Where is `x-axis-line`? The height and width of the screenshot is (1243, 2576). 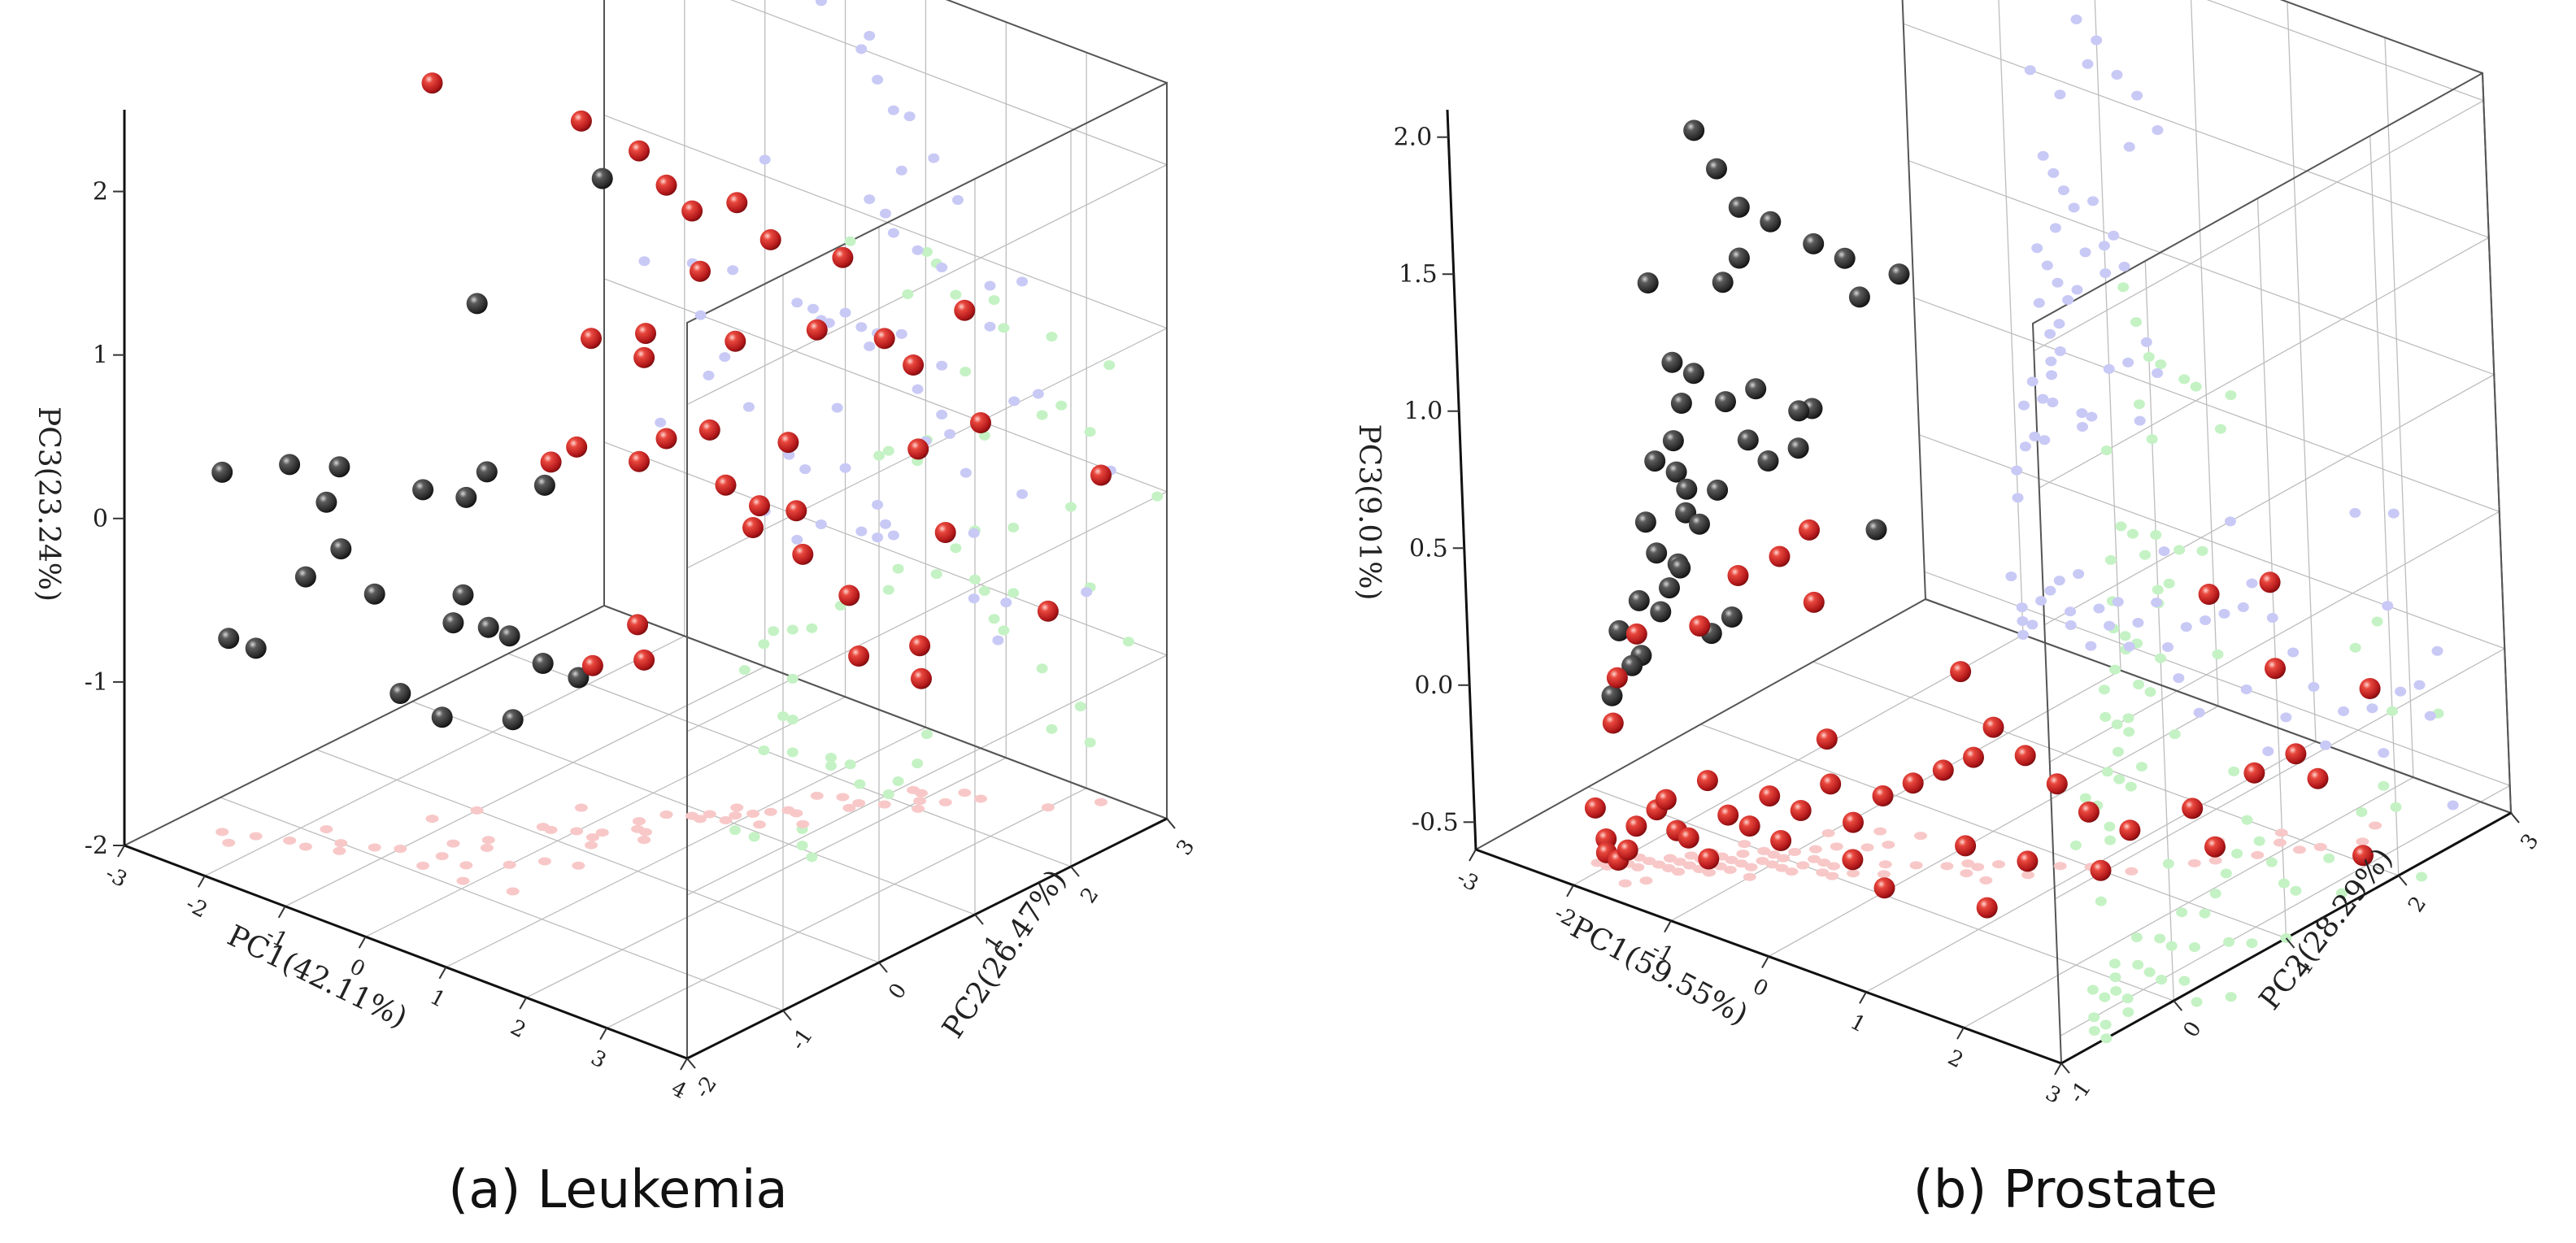 x-axis-line is located at coordinates (406, 952).